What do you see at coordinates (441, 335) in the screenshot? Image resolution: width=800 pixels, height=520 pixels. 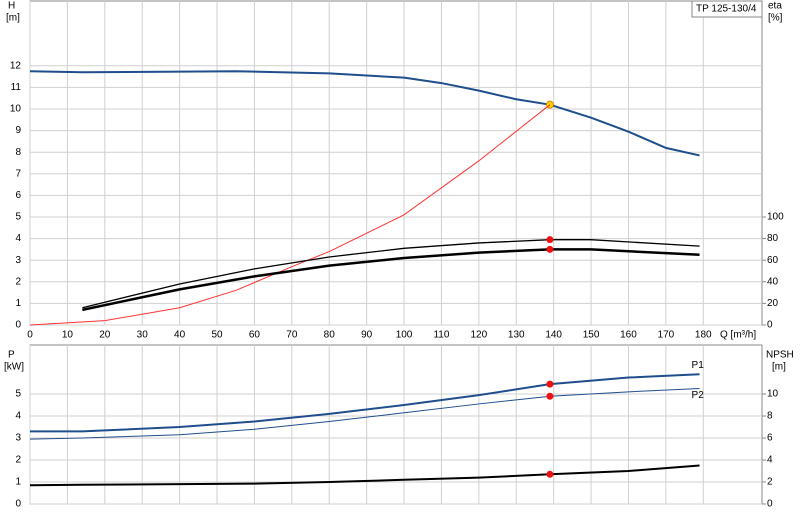 I see `x-tick-label: 110` at bounding box center [441, 335].